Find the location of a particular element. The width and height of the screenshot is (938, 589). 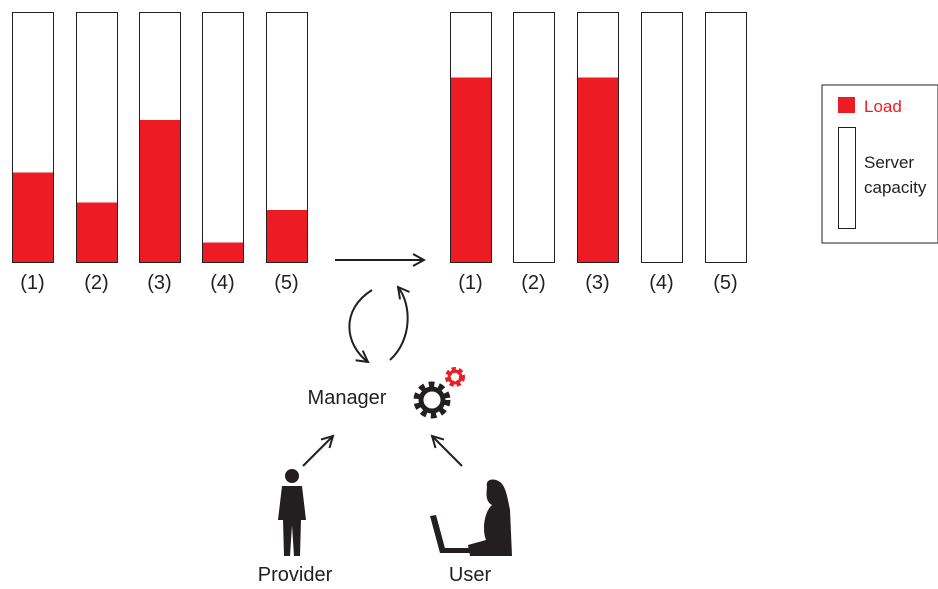

legend-capacity-swatch is located at coordinates (847, 178).